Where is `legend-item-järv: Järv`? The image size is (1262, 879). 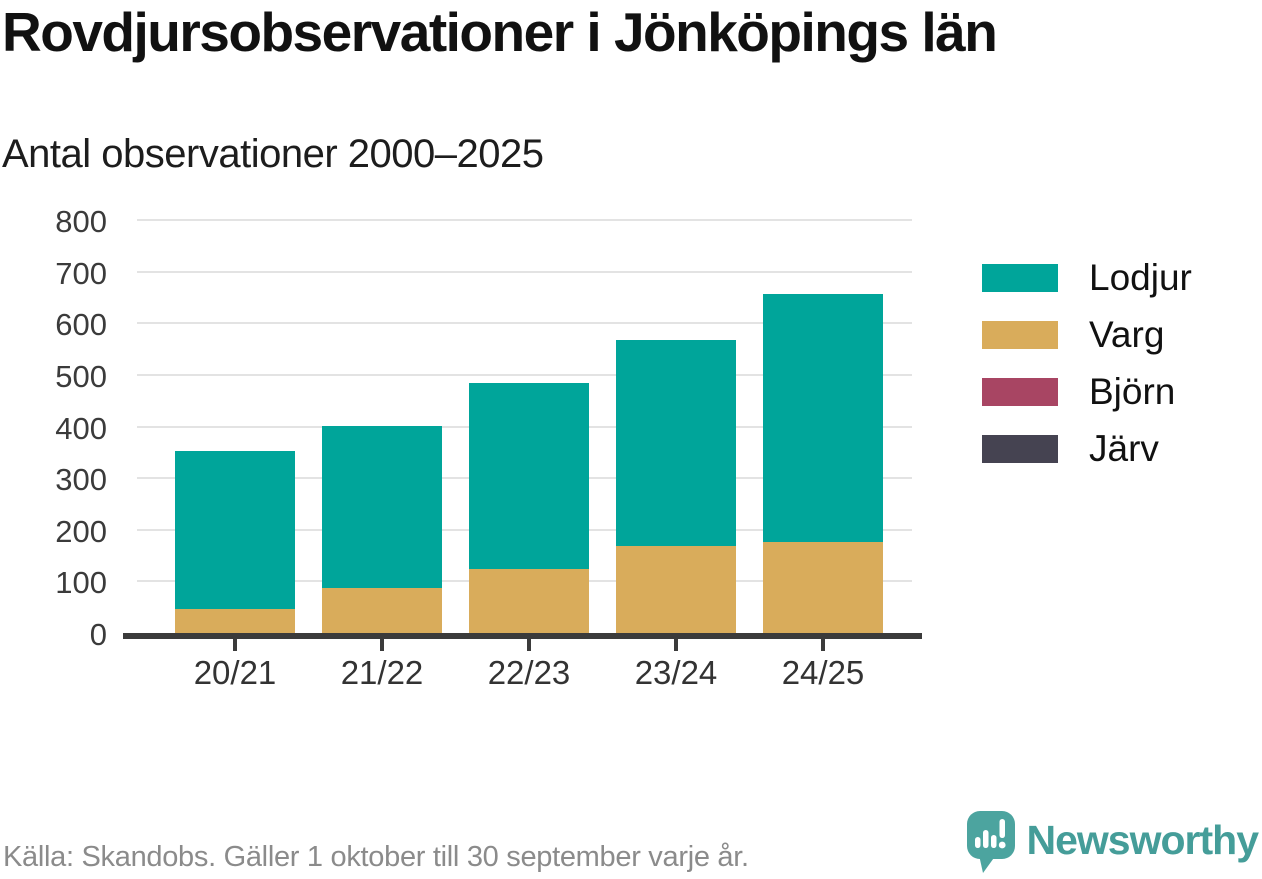 legend-item-järv: Järv is located at coordinates (1087, 448).